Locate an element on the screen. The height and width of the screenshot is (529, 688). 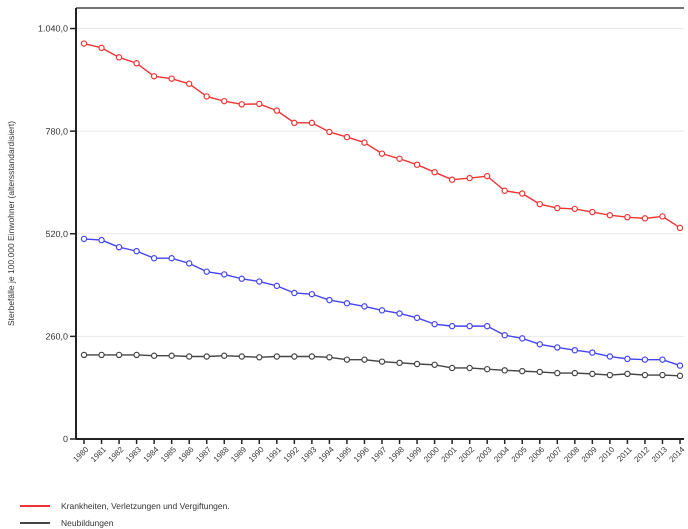
y-tick-label: 1.040,0 is located at coordinates (53, 29).